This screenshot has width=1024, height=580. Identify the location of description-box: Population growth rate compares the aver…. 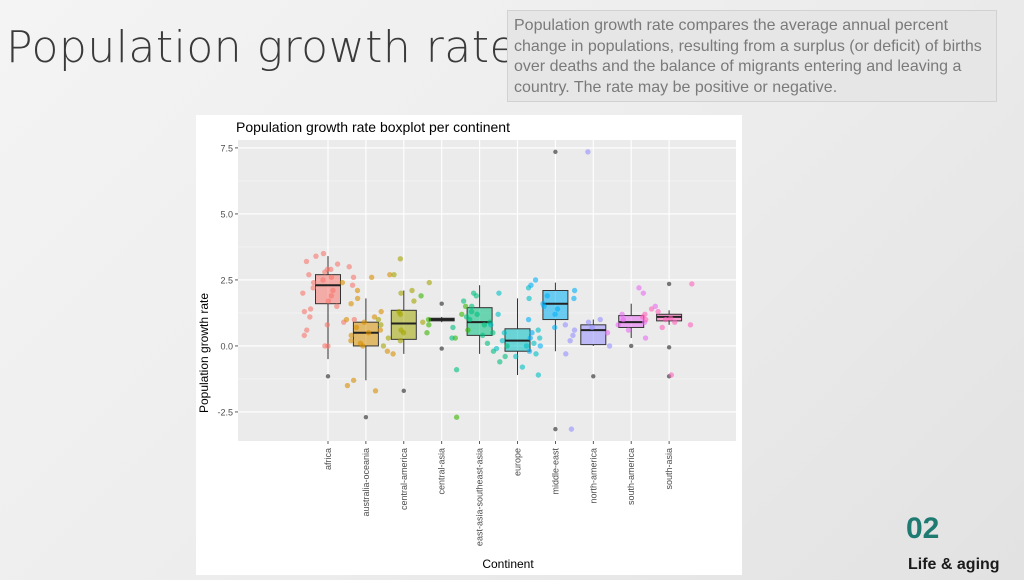
(752, 56).